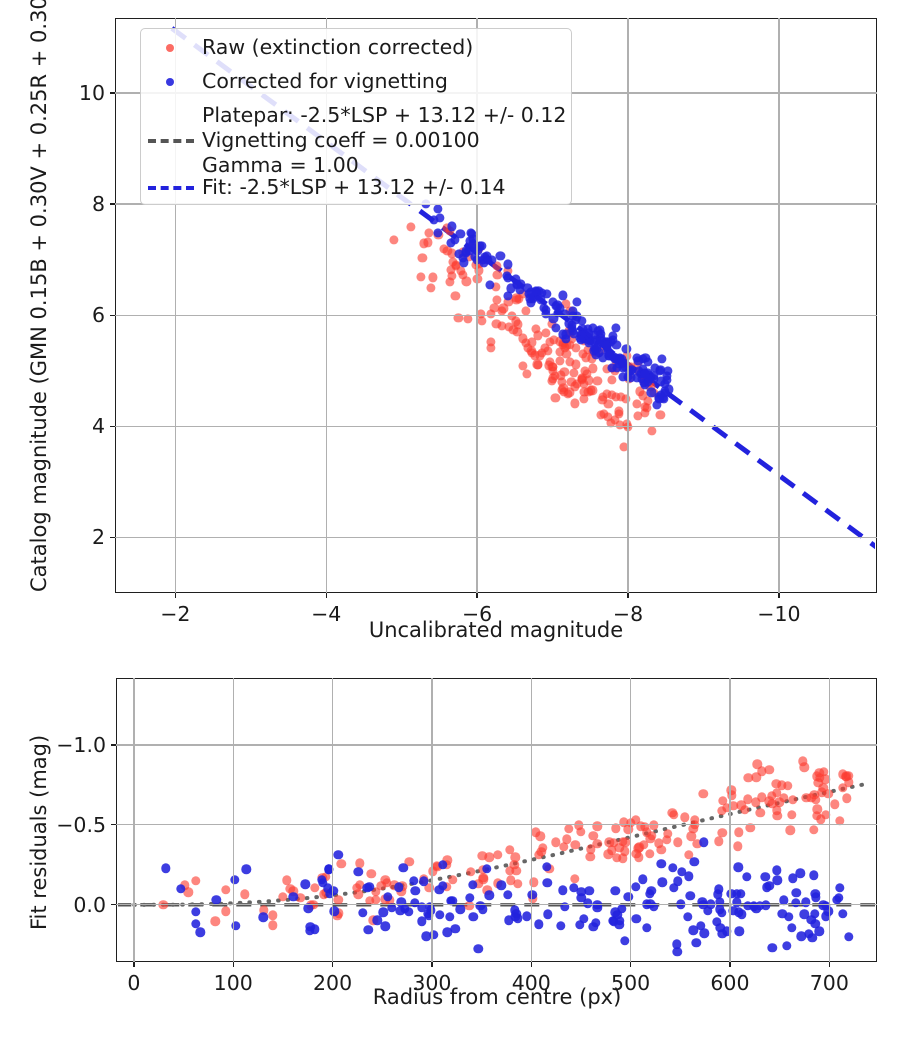  What do you see at coordinates (779, 614) in the screenshot?
I see `x-tick-label: −10` at bounding box center [779, 614].